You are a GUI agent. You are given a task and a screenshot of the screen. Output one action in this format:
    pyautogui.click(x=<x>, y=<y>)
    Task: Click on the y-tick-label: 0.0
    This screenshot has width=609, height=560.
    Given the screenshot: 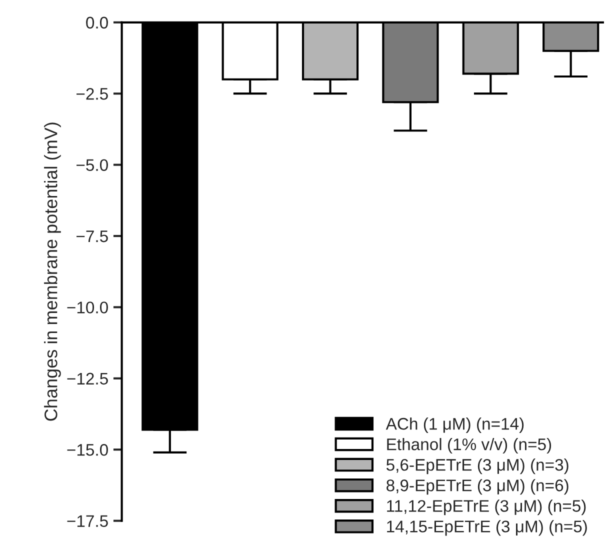 What is the action you would take?
    pyautogui.click(x=97, y=22)
    